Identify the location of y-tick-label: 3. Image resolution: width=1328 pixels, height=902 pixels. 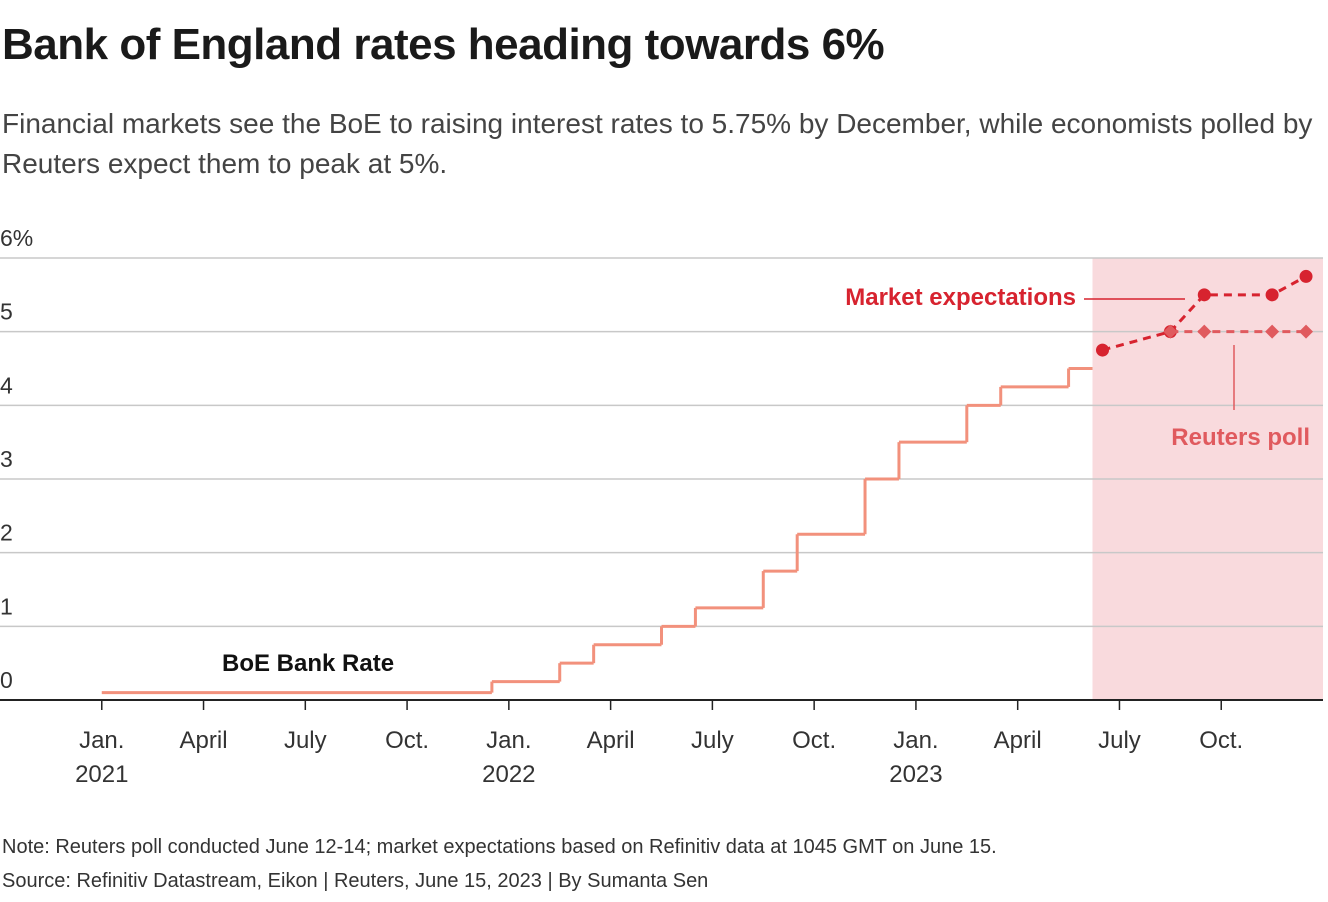
(6, 459).